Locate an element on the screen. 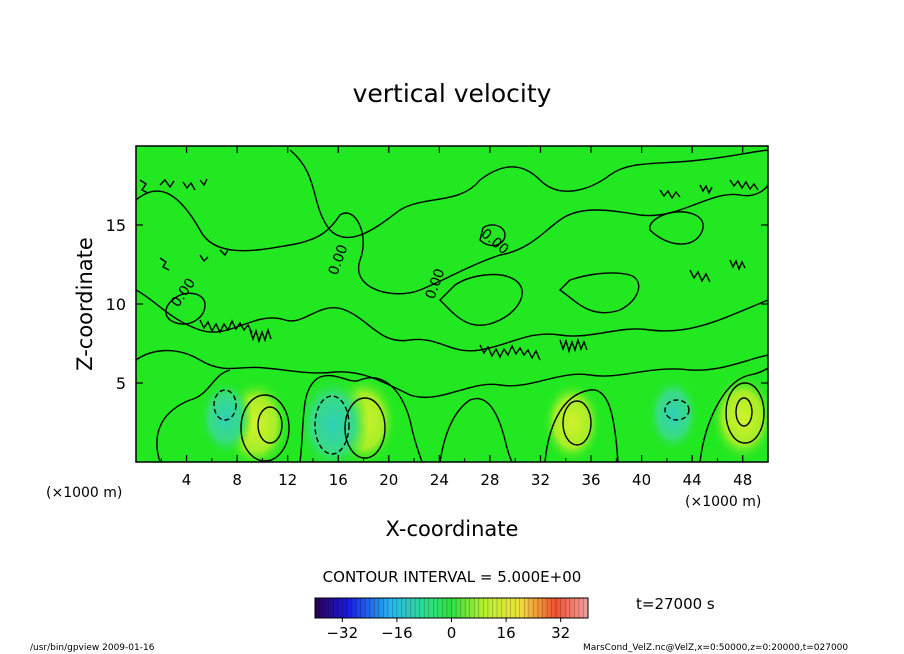  x-tick-label: 36 is located at coordinates (590, 480).